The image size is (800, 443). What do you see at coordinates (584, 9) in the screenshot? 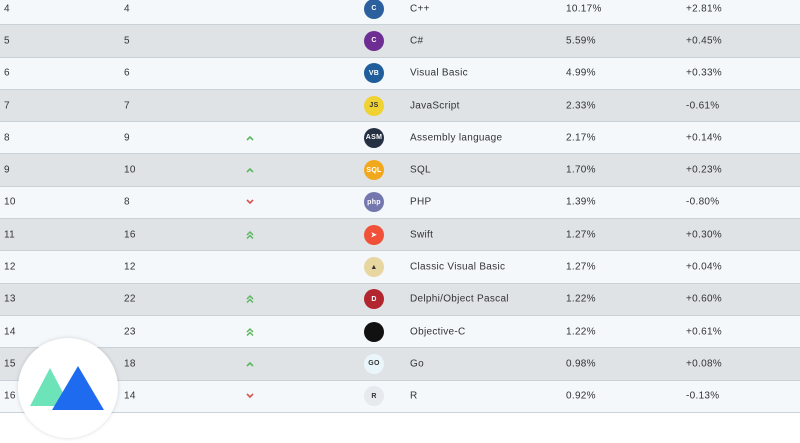
I see `rating: 10.17%` at bounding box center [584, 9].